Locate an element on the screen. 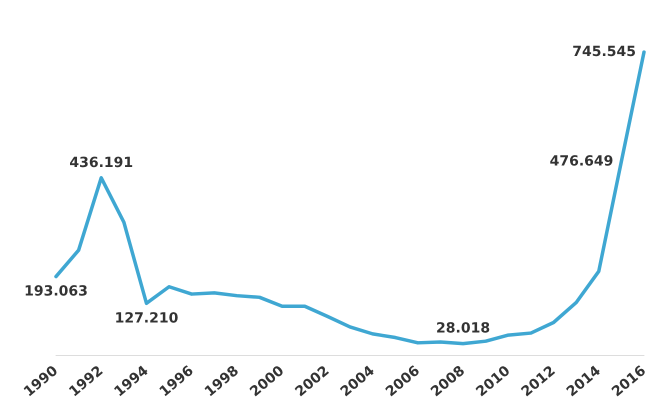 Image resolution: width=666 pixels, height=419 pixels. data-label: 436.191 is located at coordinates (101, 162).